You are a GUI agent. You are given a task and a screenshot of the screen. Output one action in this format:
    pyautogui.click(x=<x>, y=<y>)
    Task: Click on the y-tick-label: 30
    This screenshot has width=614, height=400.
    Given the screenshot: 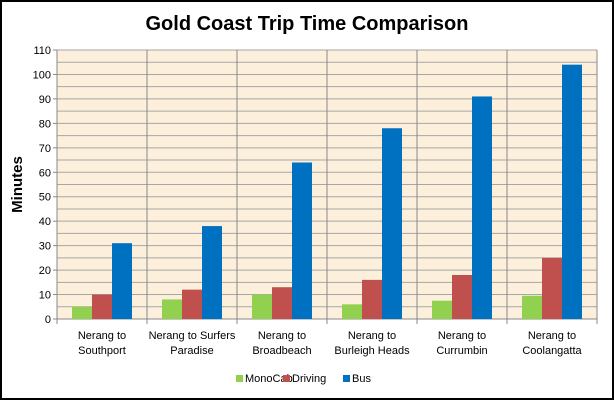 What is the action you would take?
    pyautogui.click(x=45, y=247)
    